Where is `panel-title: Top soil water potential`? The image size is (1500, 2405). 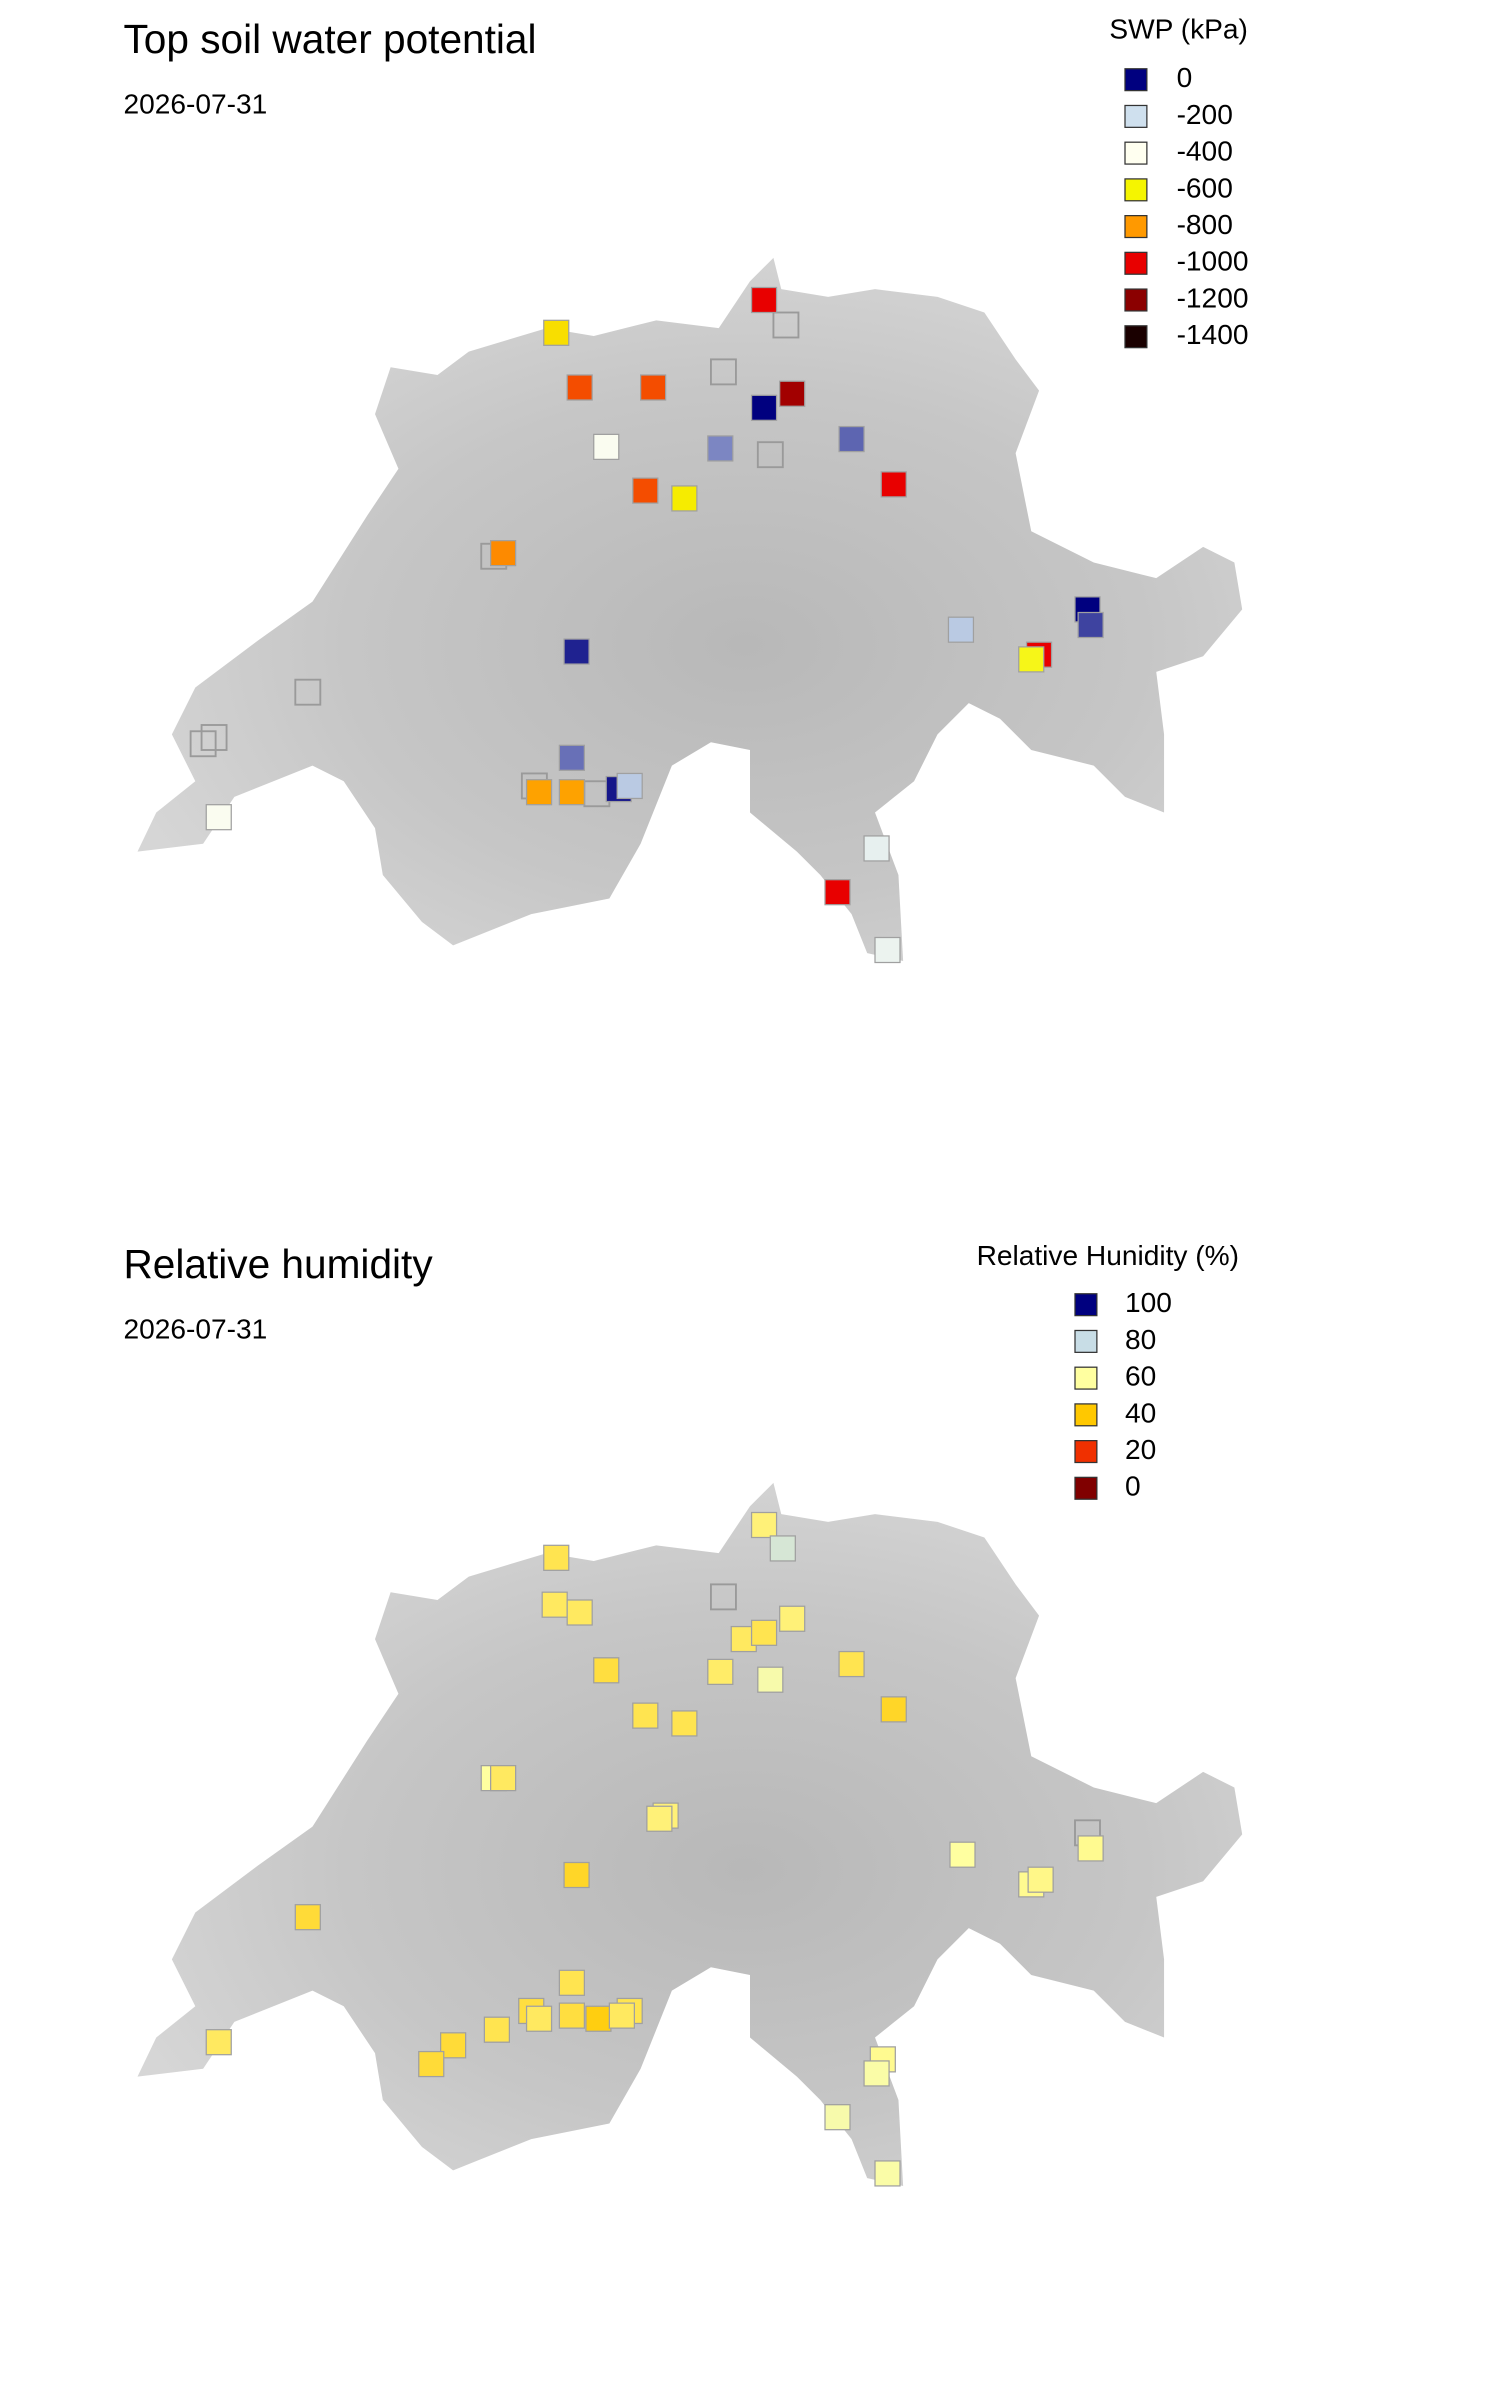
panel-title: Top soil water potential is located at coordinates (329, 39).